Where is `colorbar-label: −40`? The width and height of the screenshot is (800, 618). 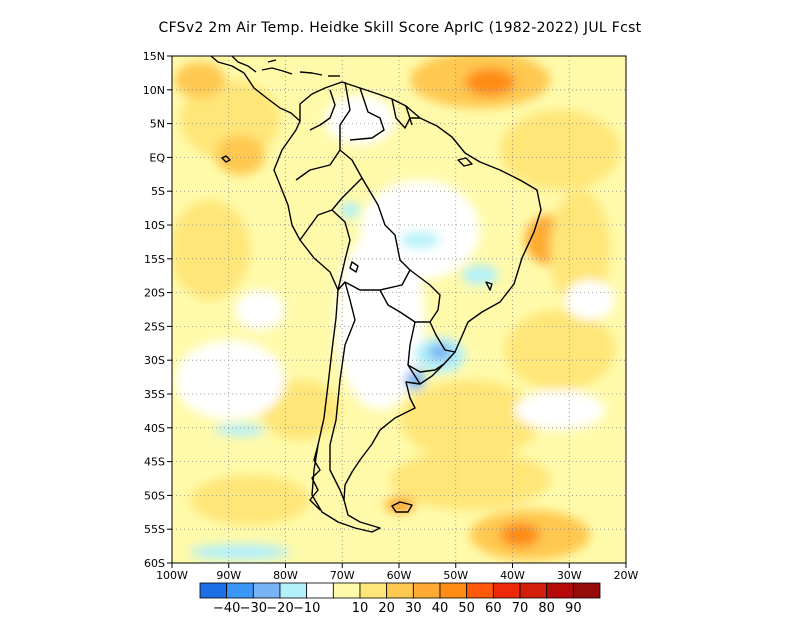
colorbar-label: −40 is located at coordinates (226, 608).